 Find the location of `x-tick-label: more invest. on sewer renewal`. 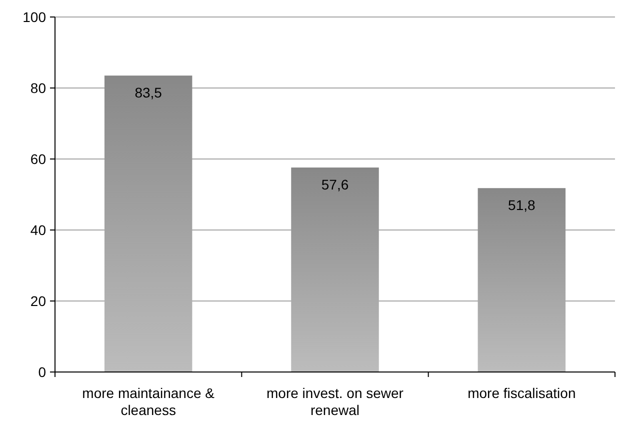

x-tick-label: more invest. on sewer renewal is located at coordinates (335, 401).